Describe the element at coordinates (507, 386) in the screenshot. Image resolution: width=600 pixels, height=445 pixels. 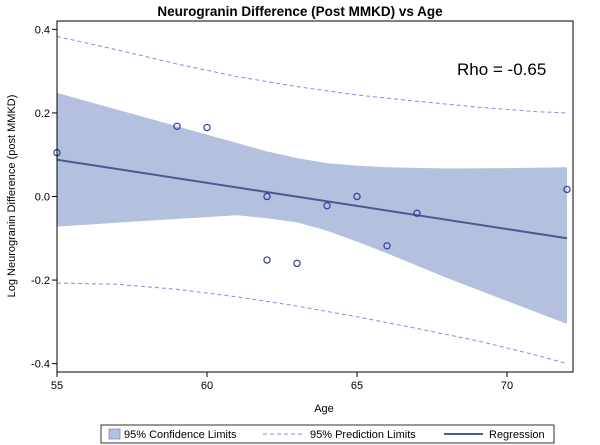
I see `x-tick-label: 70` at that location.